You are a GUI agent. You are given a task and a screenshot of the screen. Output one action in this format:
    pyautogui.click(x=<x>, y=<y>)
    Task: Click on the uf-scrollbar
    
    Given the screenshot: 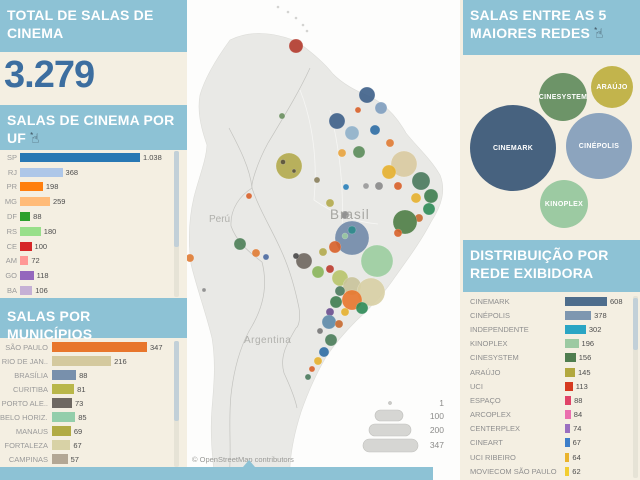 What is the action you would take?
    pyautogui.click(x=176, y=224)
    